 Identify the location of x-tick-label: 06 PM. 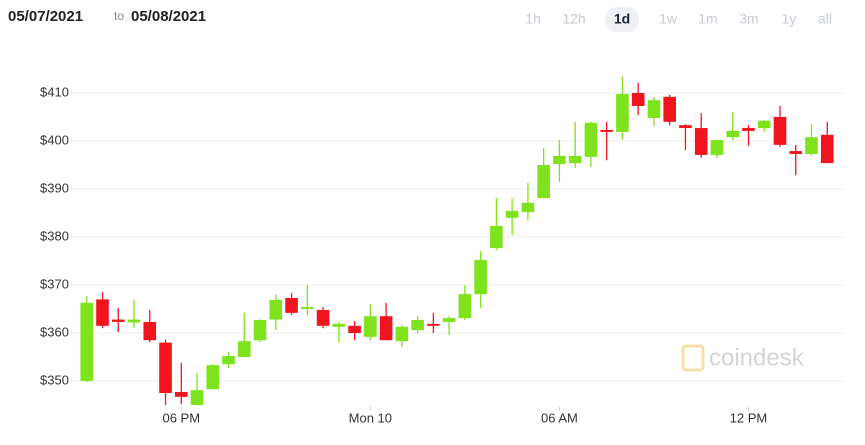
(181, 417).